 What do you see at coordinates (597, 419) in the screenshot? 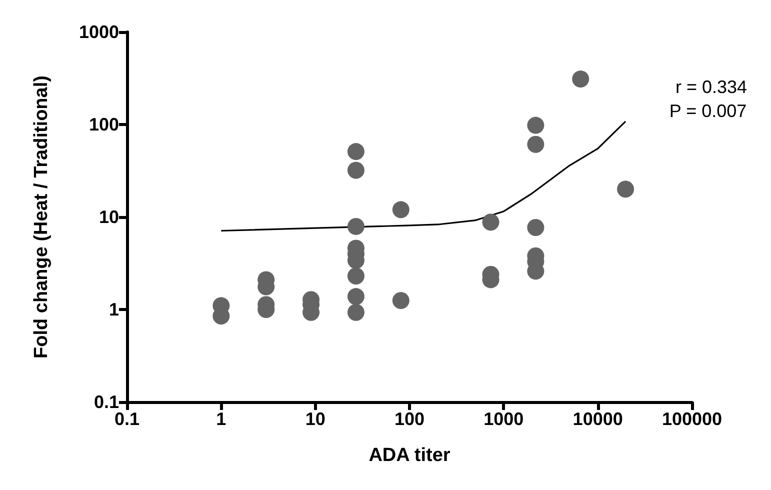
I see `x-tick-label: 10000` at bounding box center [597, 419].